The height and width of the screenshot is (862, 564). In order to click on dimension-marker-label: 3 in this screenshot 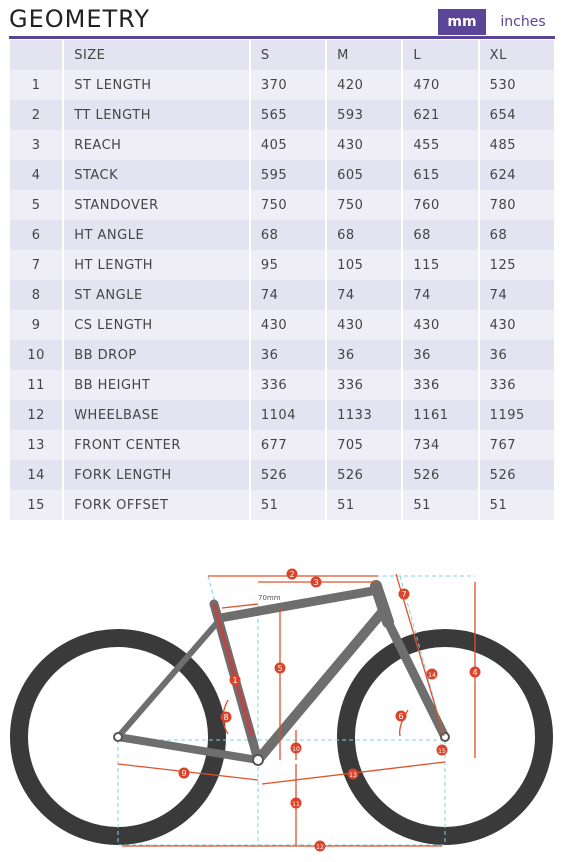, I will do `click(315, 582)`.